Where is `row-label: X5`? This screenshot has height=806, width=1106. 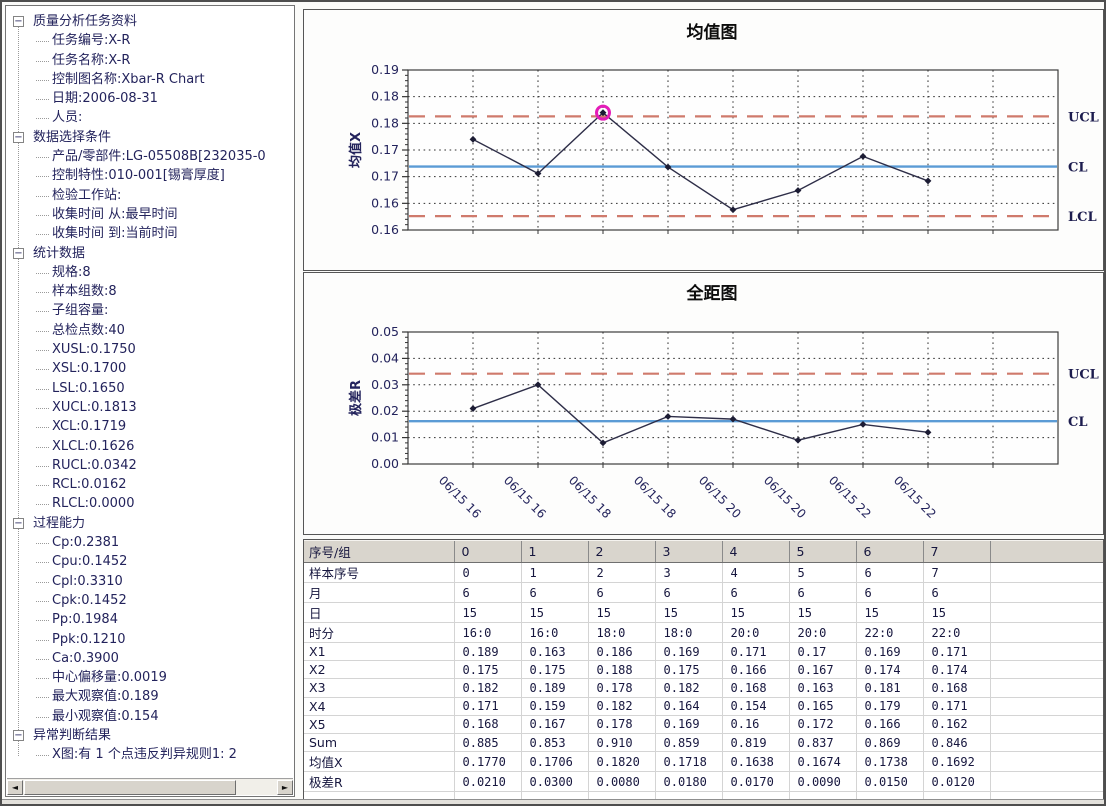
row-label: X5 is located at coordinates (379, 724).